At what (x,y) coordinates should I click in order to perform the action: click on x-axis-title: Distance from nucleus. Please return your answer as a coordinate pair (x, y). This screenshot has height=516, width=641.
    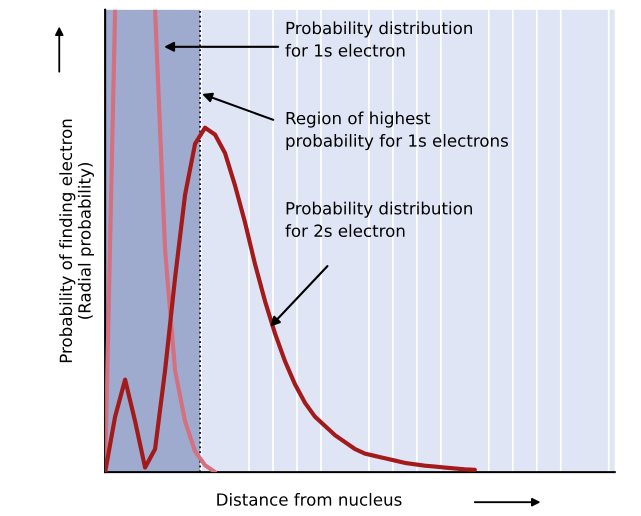
    Looking at the image, I should click on (309, 499).